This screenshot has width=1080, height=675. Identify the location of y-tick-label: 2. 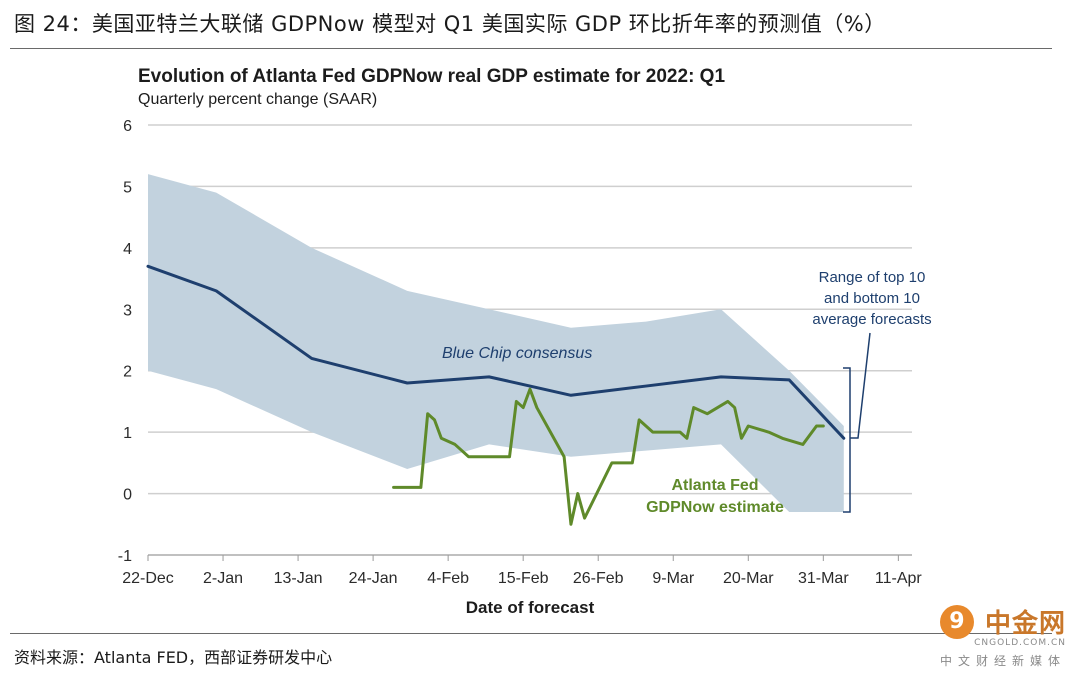
(127, 372).